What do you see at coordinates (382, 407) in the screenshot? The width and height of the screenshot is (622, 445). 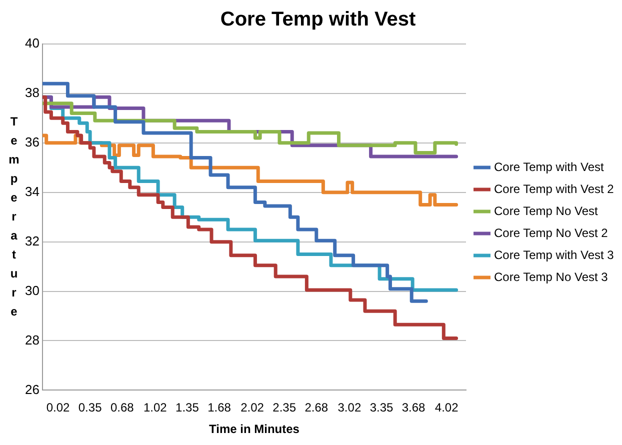 I see `x-tick-label: 3.35` at bounding box center [382, 407].